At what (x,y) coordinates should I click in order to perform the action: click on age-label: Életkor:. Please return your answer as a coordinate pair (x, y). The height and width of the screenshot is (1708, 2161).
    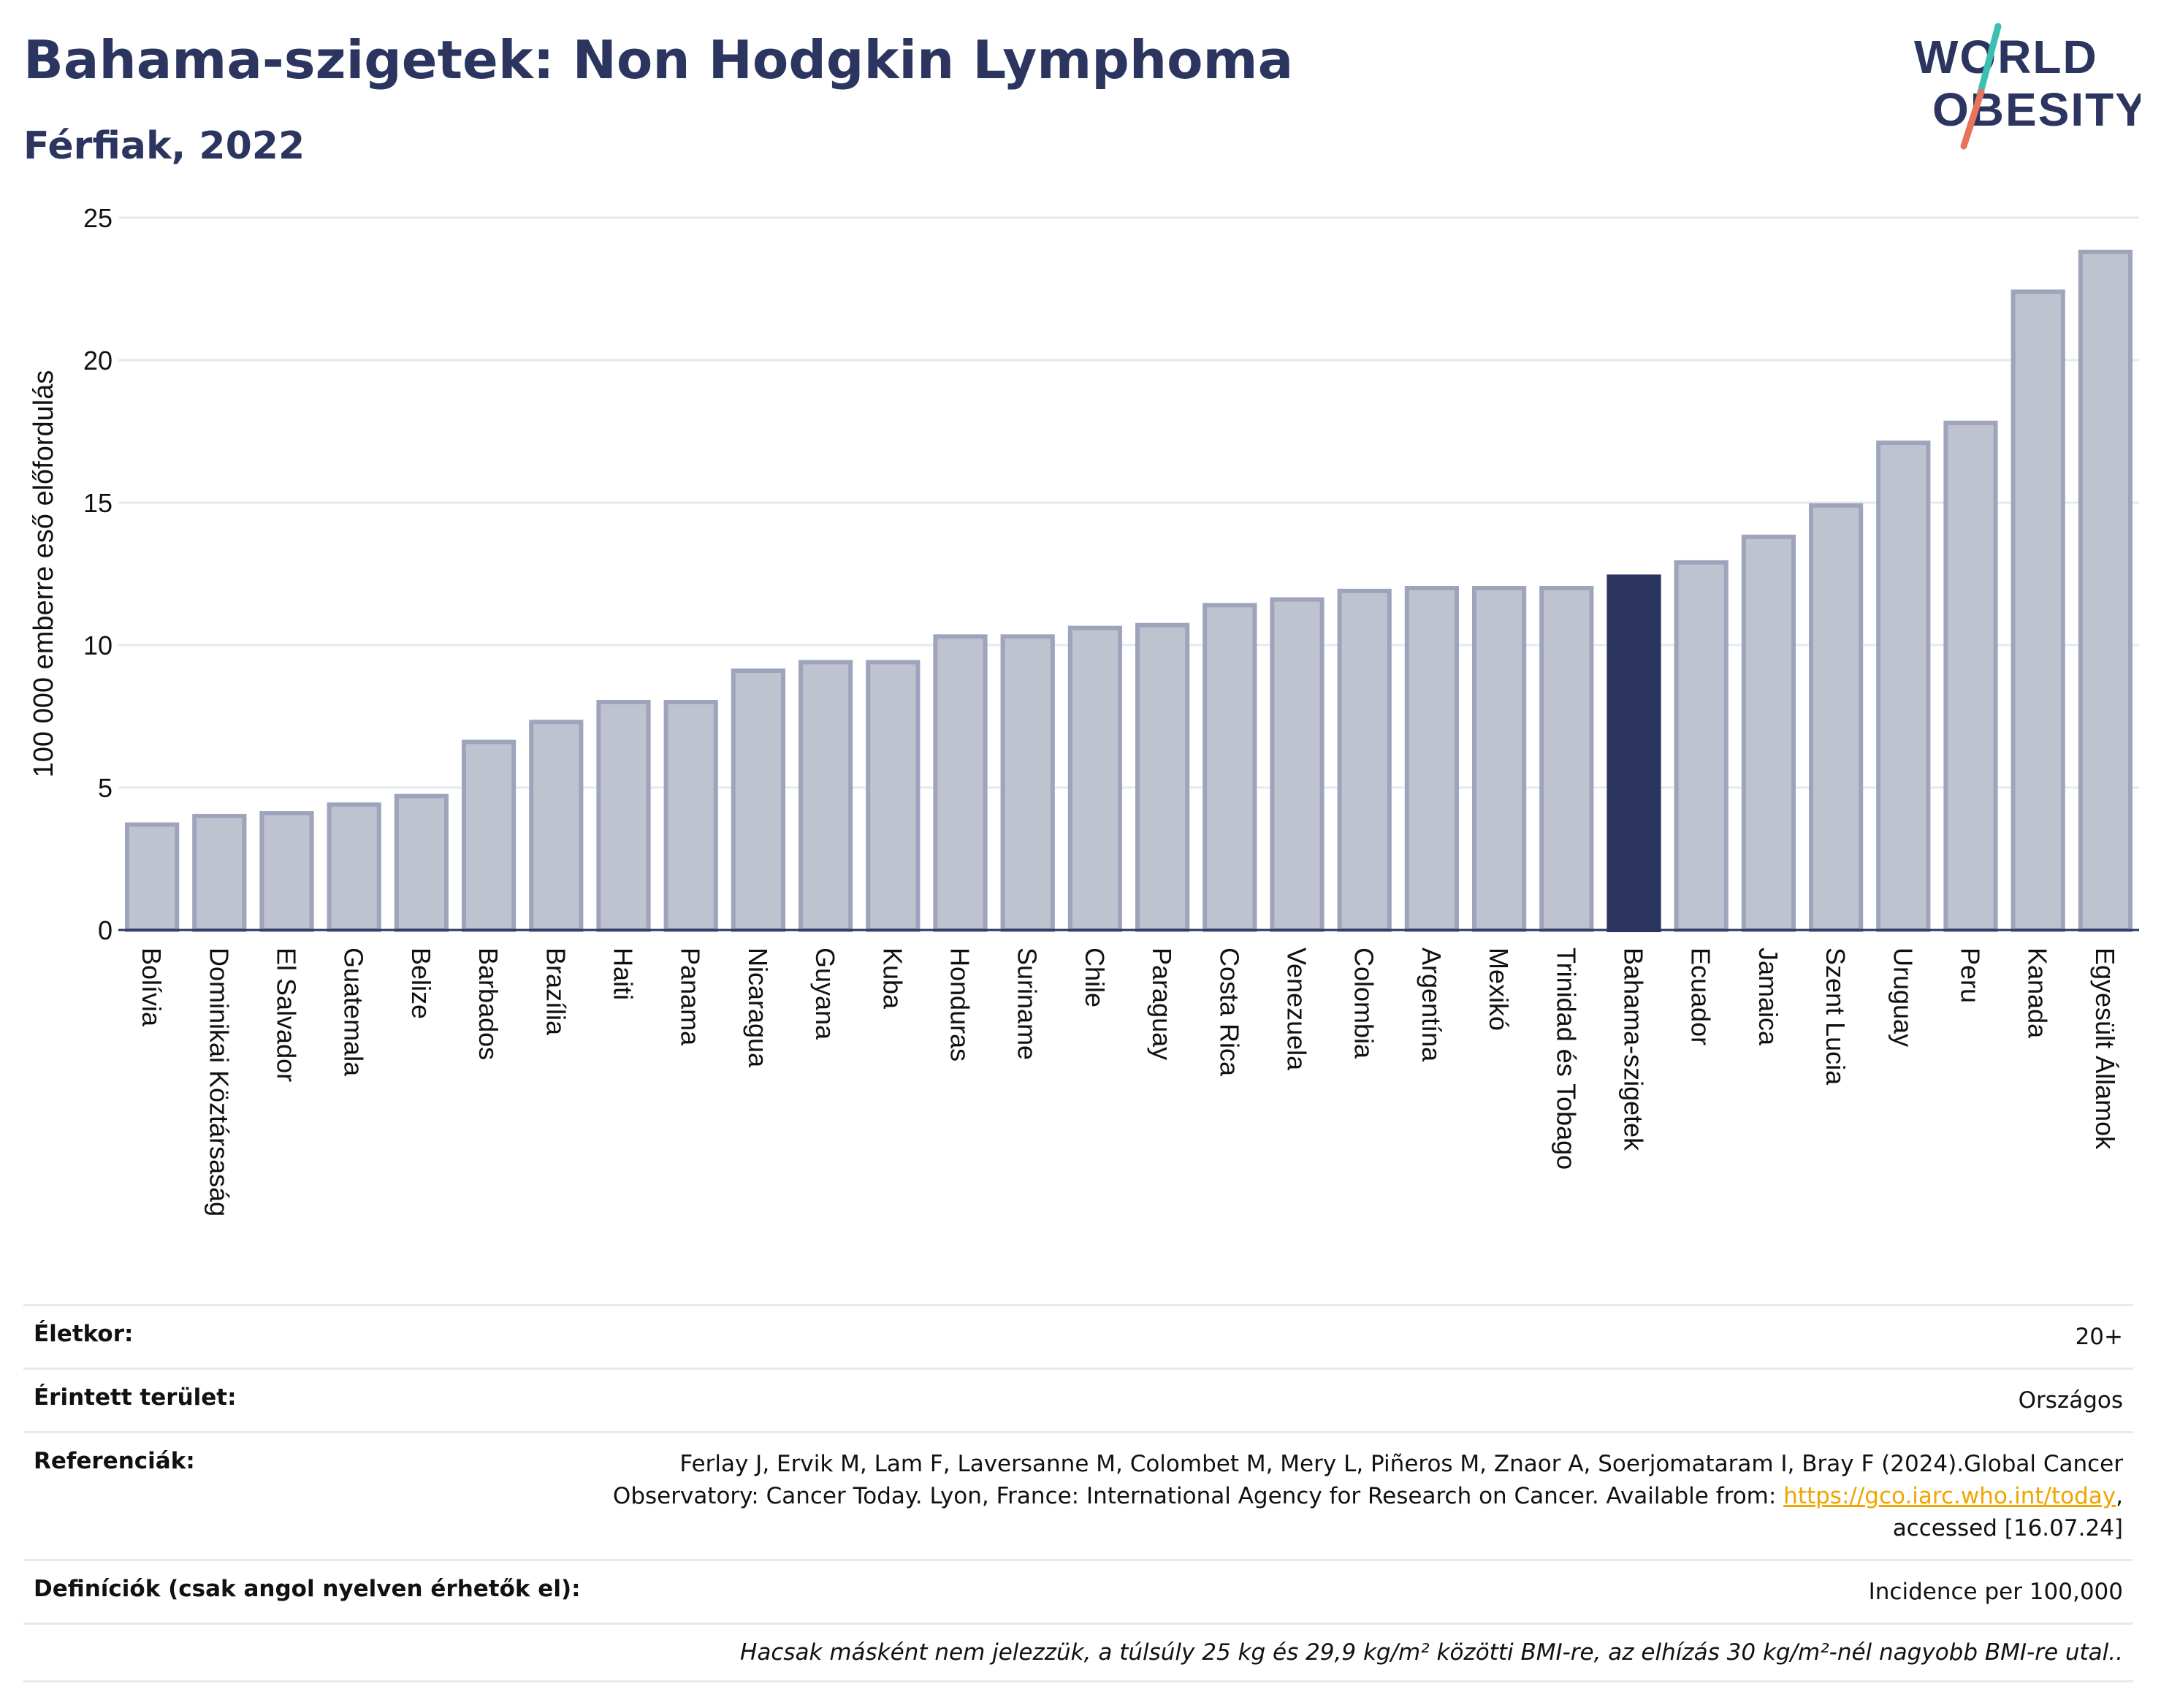
    Looking at the image, I should click on (84, 1334).